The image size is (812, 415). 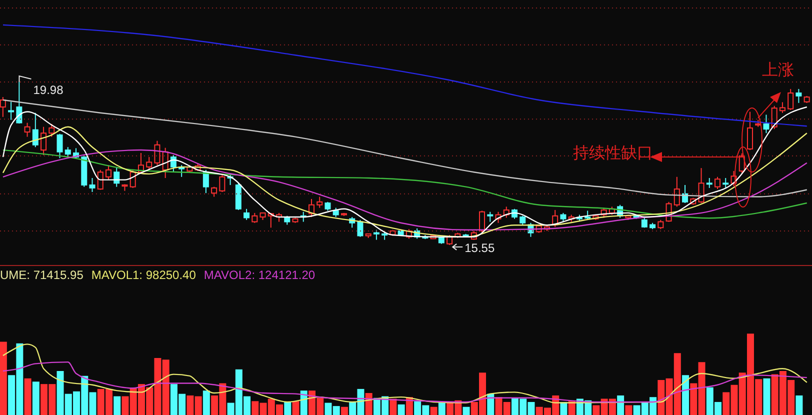 What do you see at coordinates (42, 275) in the screenshot?
I see `text: UME: 71415.95` at bounding box center [42, 275].